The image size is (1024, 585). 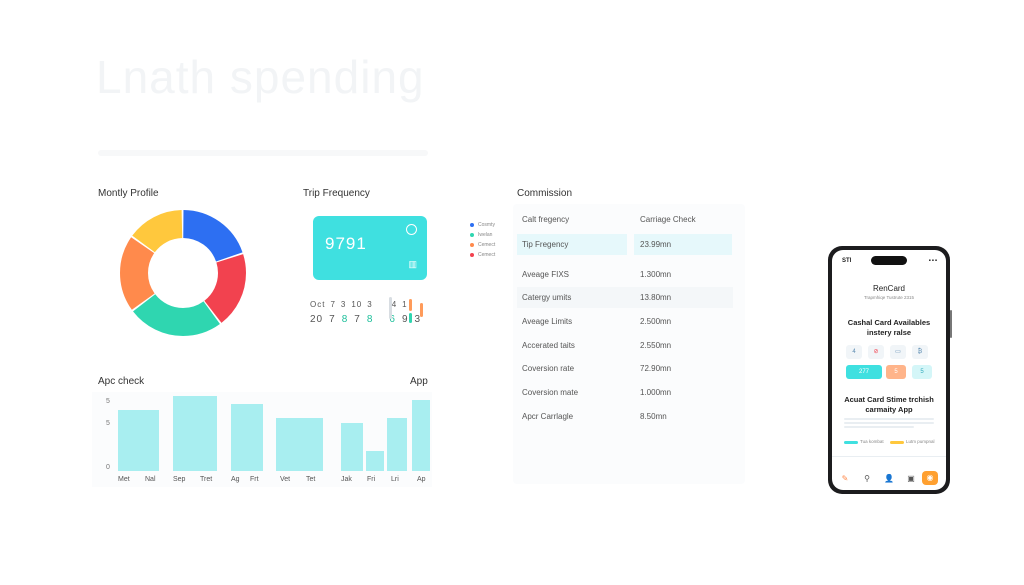 What do you see at coordinates (920, 441) in the screenshot?
I see `phone-legend-2: Lutm pumpnal` at bounding box center [920, 441].